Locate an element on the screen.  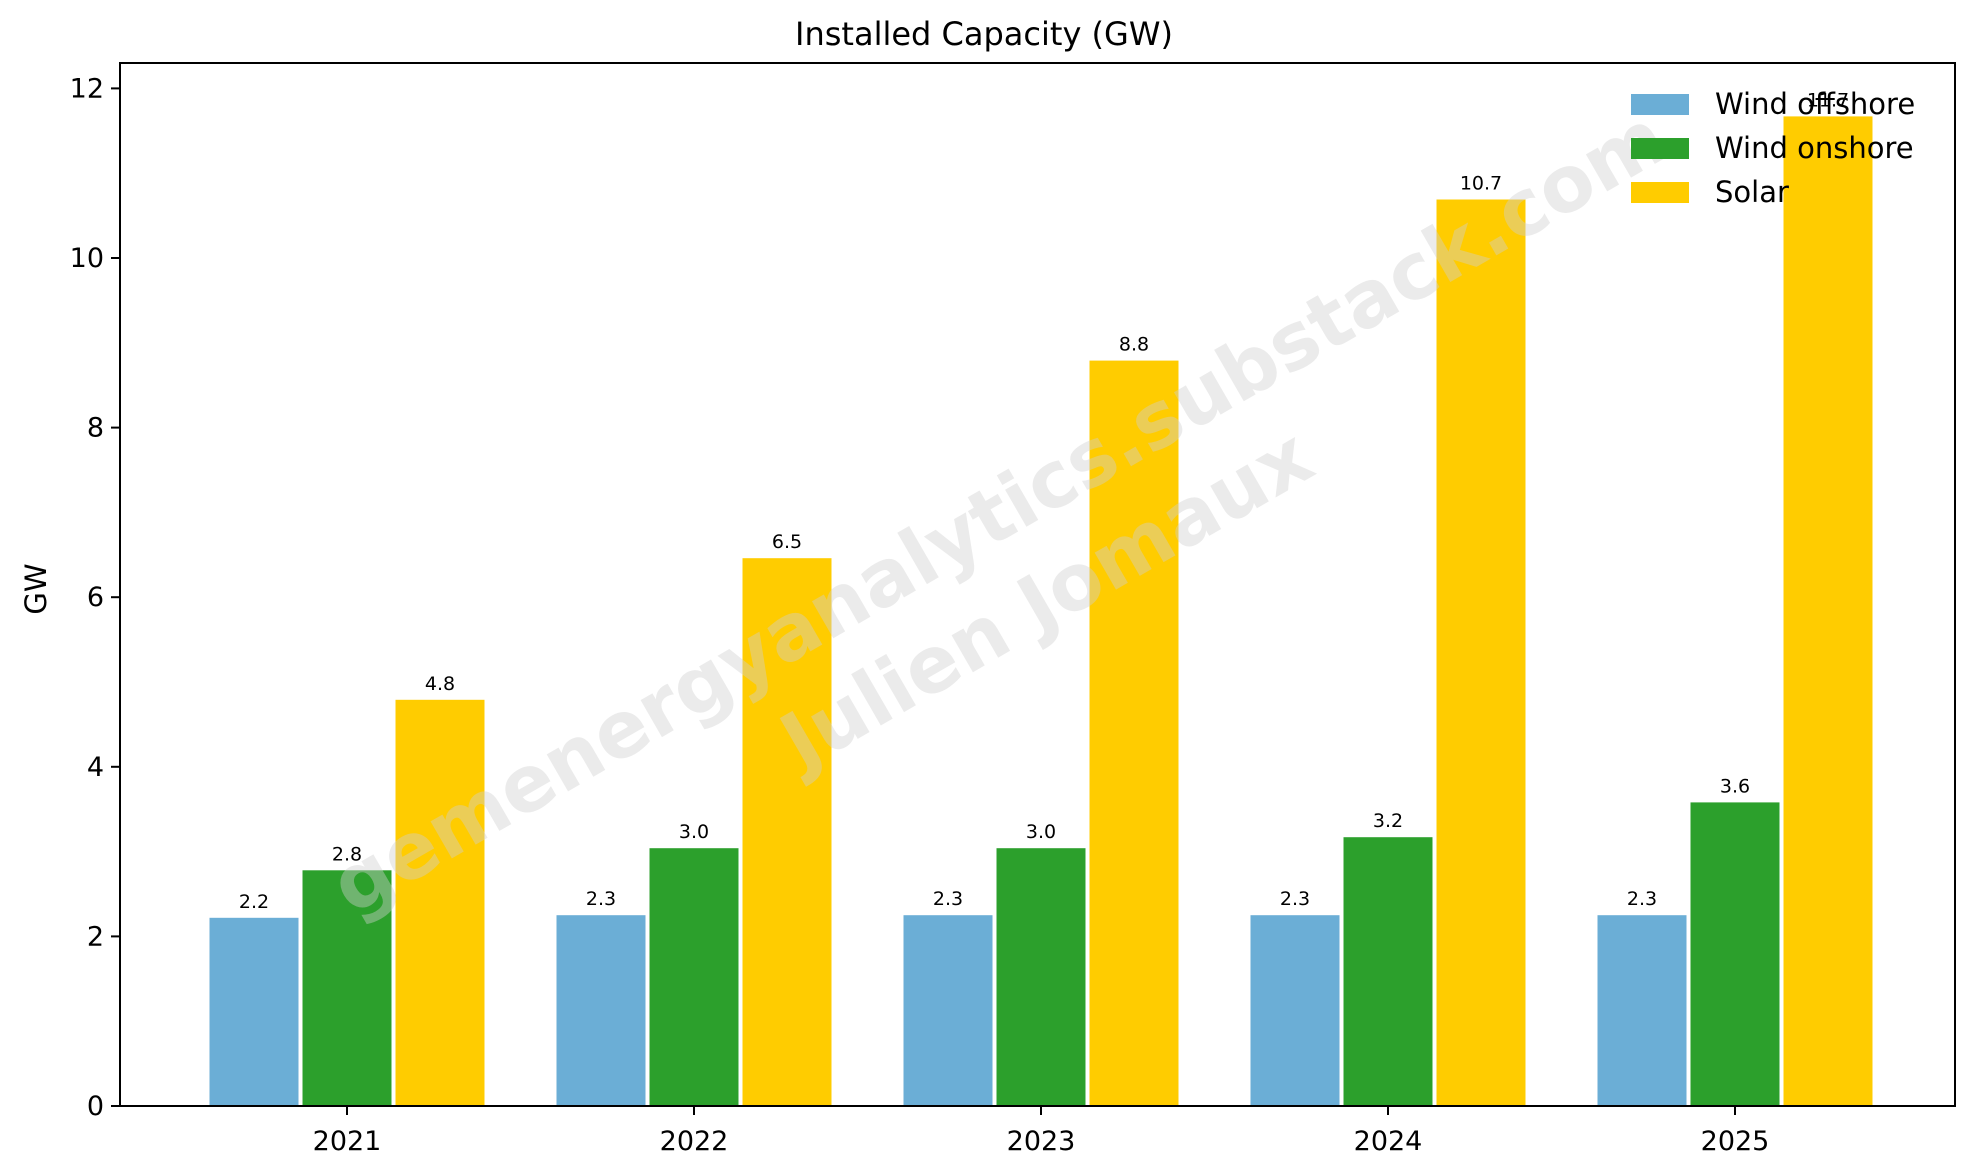
bar-wind-offshore-2025 is located at coordinates (1642, 1010).